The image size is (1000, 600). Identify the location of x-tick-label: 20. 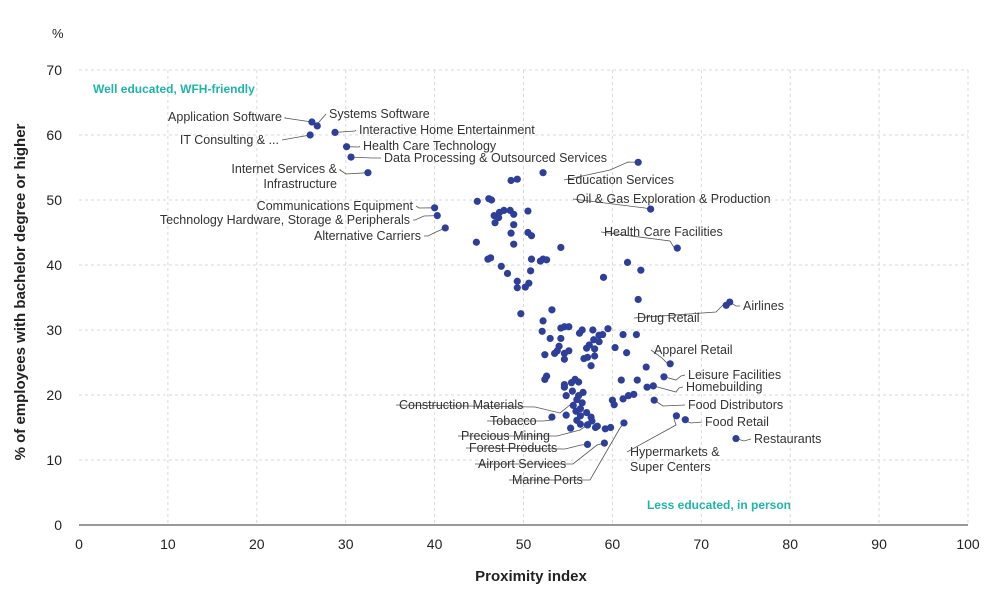
(257, 544).